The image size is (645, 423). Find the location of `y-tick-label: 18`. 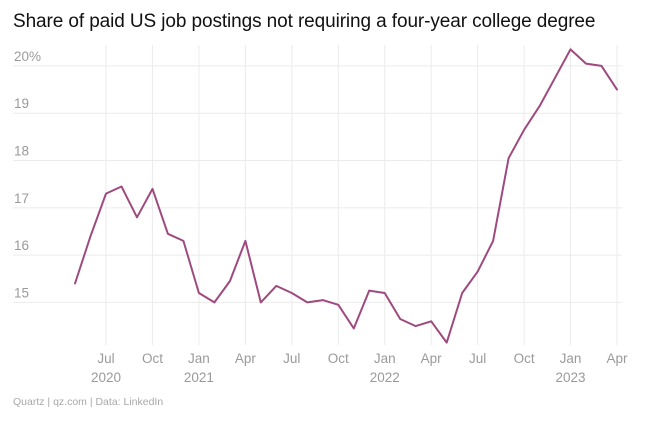

y-tick-label: 18 is located at coordinates (21, 151).